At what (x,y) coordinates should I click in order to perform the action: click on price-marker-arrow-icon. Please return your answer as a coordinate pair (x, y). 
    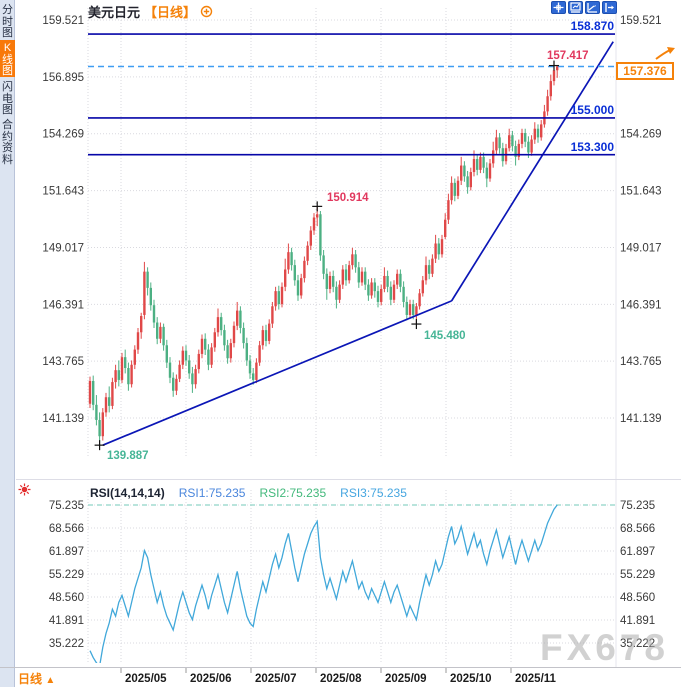
    Looking at the image, I should click on (665, 53).